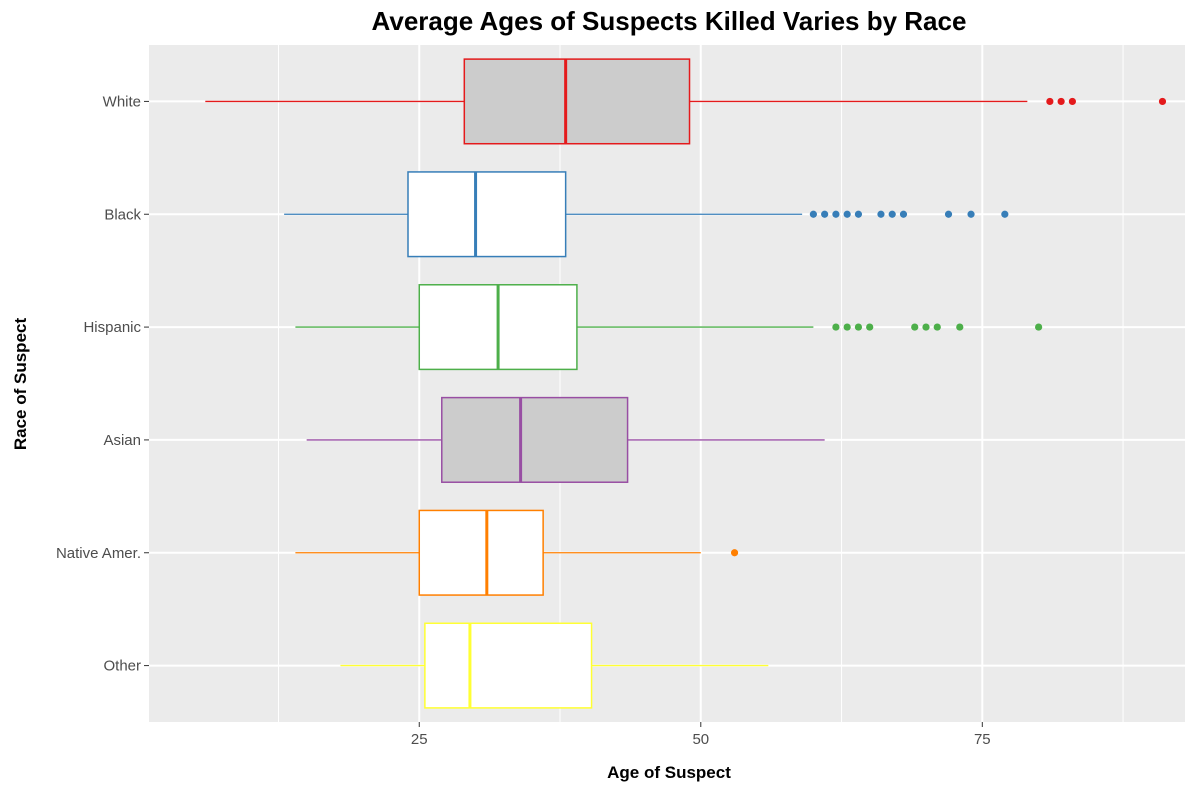 Image resolution: width=1199 pixels, height=789 pixels. Describe the element at coordinates (982, 739) in the screenshot. I see `x-tick-label: 75` at that location.